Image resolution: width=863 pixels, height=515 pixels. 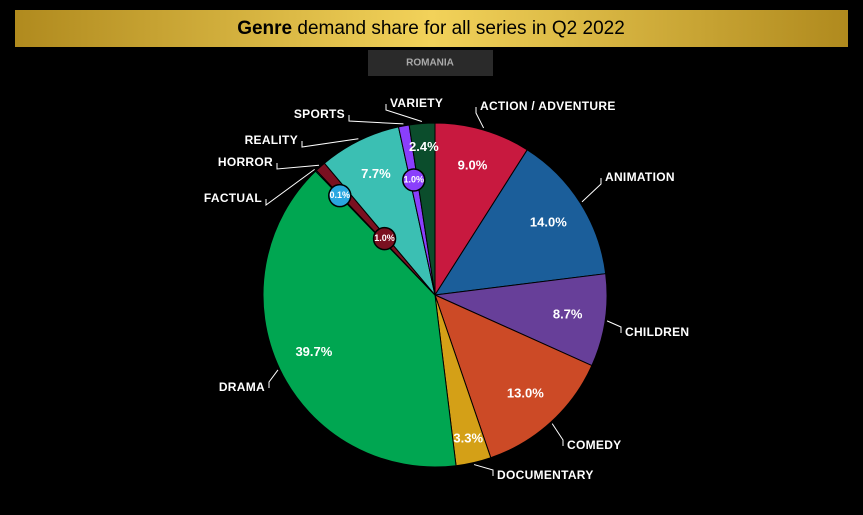 I want to click on subtitle: ROMANIA, so click(x=430, y=63).